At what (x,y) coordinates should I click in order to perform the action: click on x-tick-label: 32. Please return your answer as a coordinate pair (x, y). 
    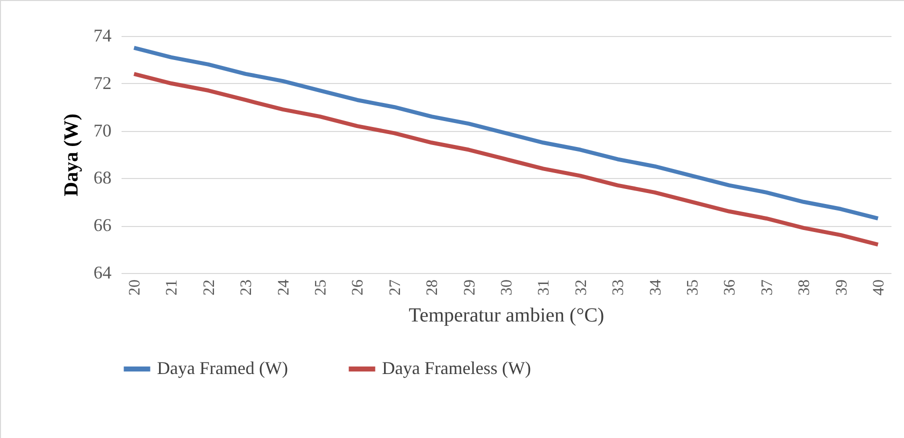
    Looking at the image, I should click on (581, 288).